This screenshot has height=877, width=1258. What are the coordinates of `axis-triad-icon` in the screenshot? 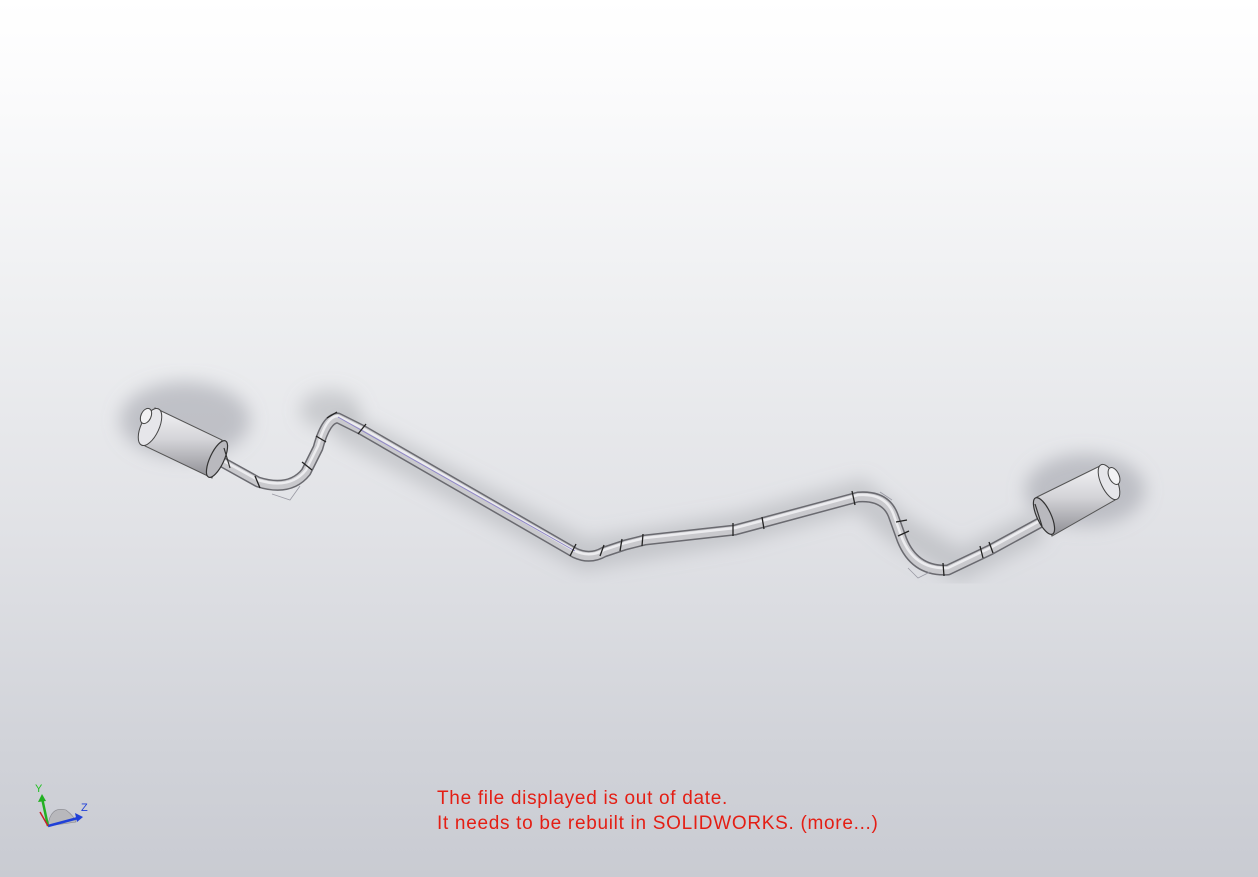 It's located at (60, 811).